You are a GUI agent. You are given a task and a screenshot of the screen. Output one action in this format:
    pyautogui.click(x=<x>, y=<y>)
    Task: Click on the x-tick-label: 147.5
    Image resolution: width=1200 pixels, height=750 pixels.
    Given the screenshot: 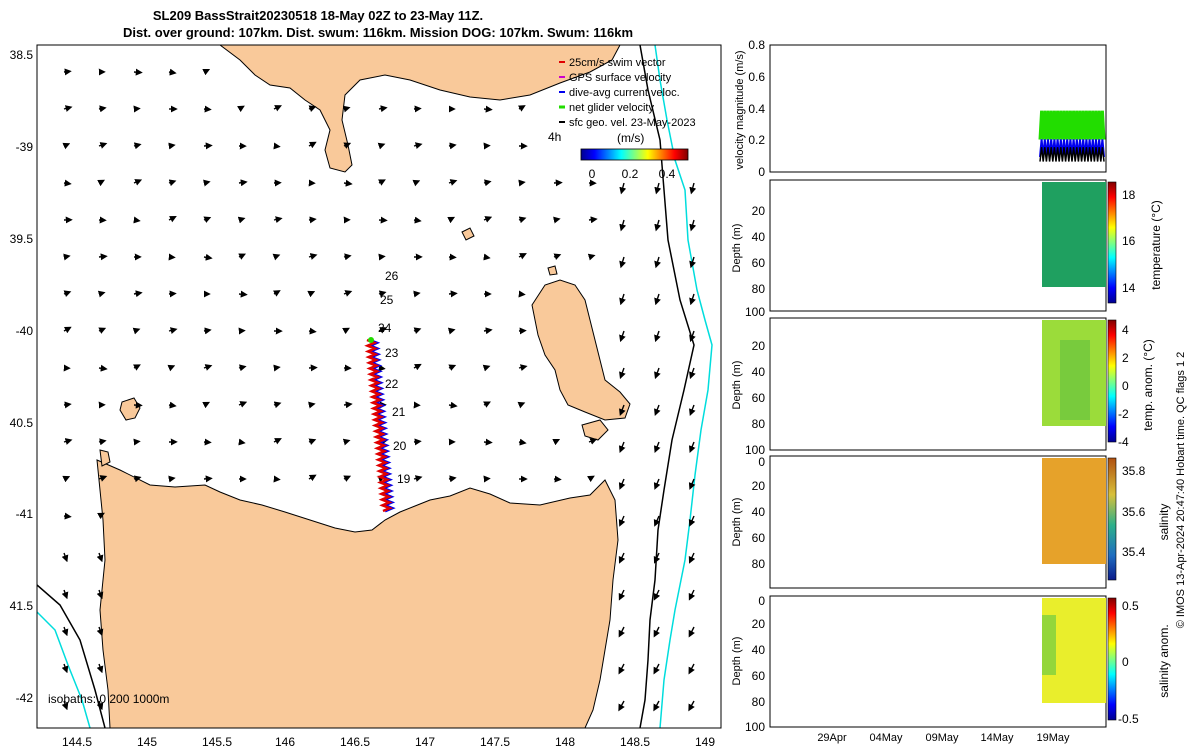 What is the action you would take?
    pyautogui.click(x=495, y=742)
    